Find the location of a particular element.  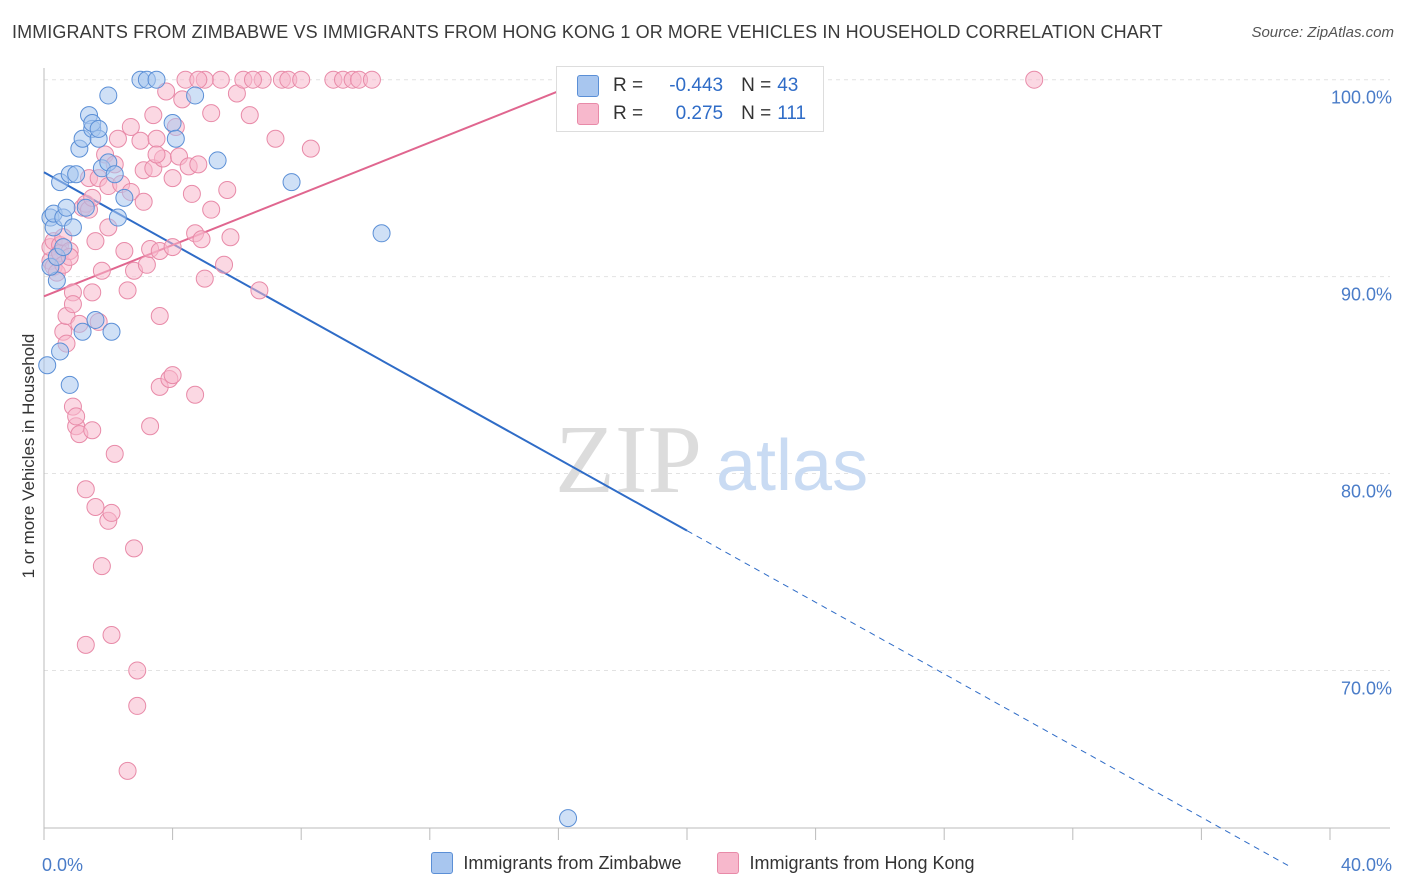

y-tick-label: 80.0% is located at coordinates (1366, 492).